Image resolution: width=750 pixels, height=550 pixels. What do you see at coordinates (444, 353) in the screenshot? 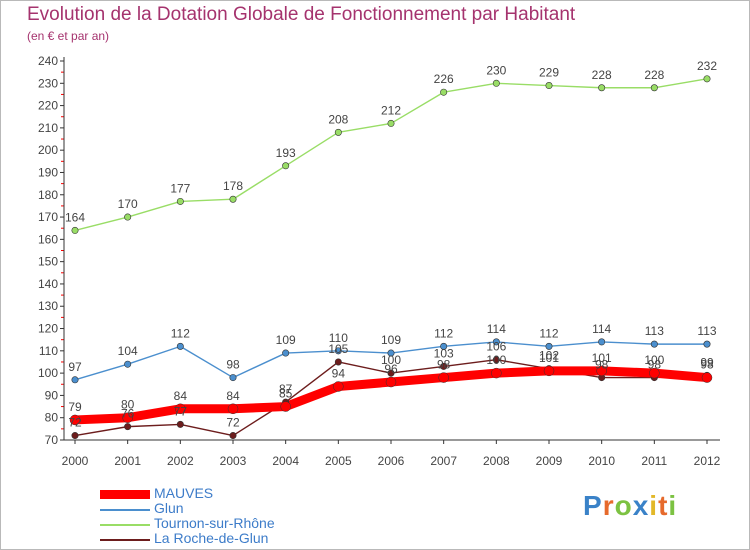
I see `data-label-laroche: 103` at bounding box center [444, 353].